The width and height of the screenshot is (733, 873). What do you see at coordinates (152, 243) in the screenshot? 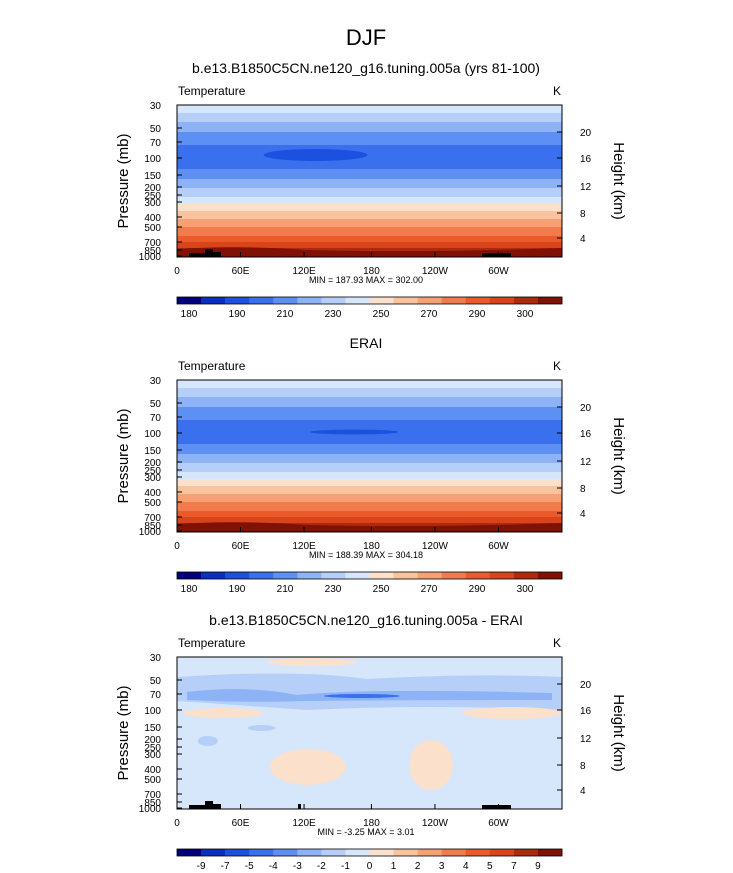
I see `y-tick-label: 700` at bounding box center [152, 243].